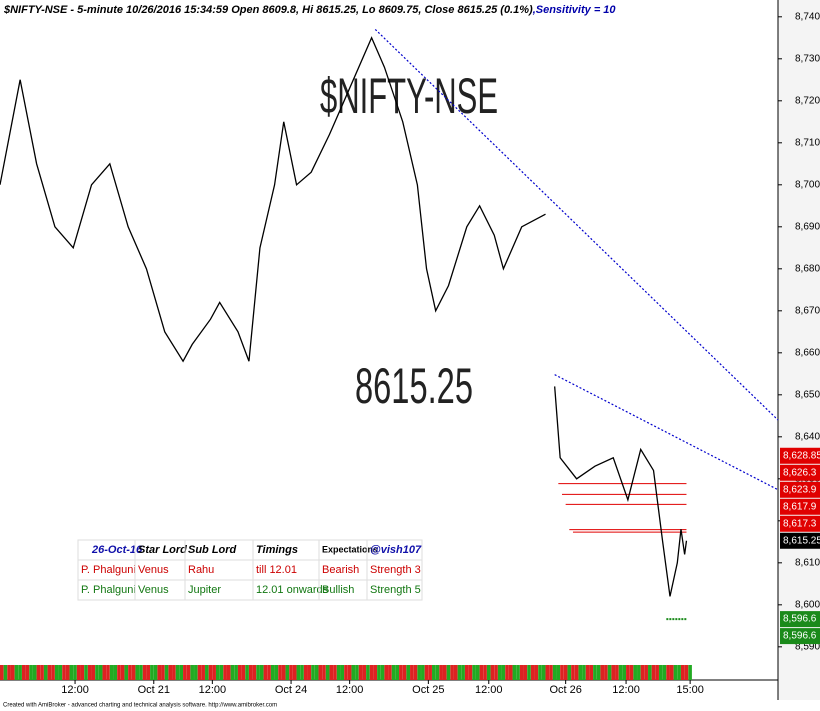 The image size is (820, 711). Describe the element at coordinates (574, 10) in the screenshot. I see `subtitle-text: ,Sensitivity = 10` at that location.